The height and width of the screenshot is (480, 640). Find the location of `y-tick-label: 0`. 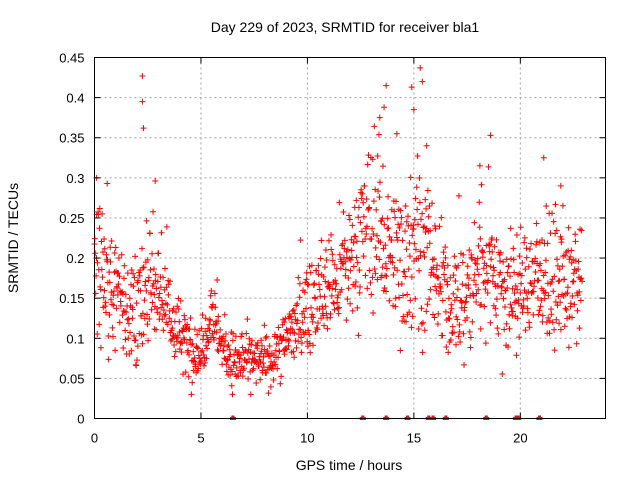

y-tick-label: 0 is located at coordinates (80, 419).